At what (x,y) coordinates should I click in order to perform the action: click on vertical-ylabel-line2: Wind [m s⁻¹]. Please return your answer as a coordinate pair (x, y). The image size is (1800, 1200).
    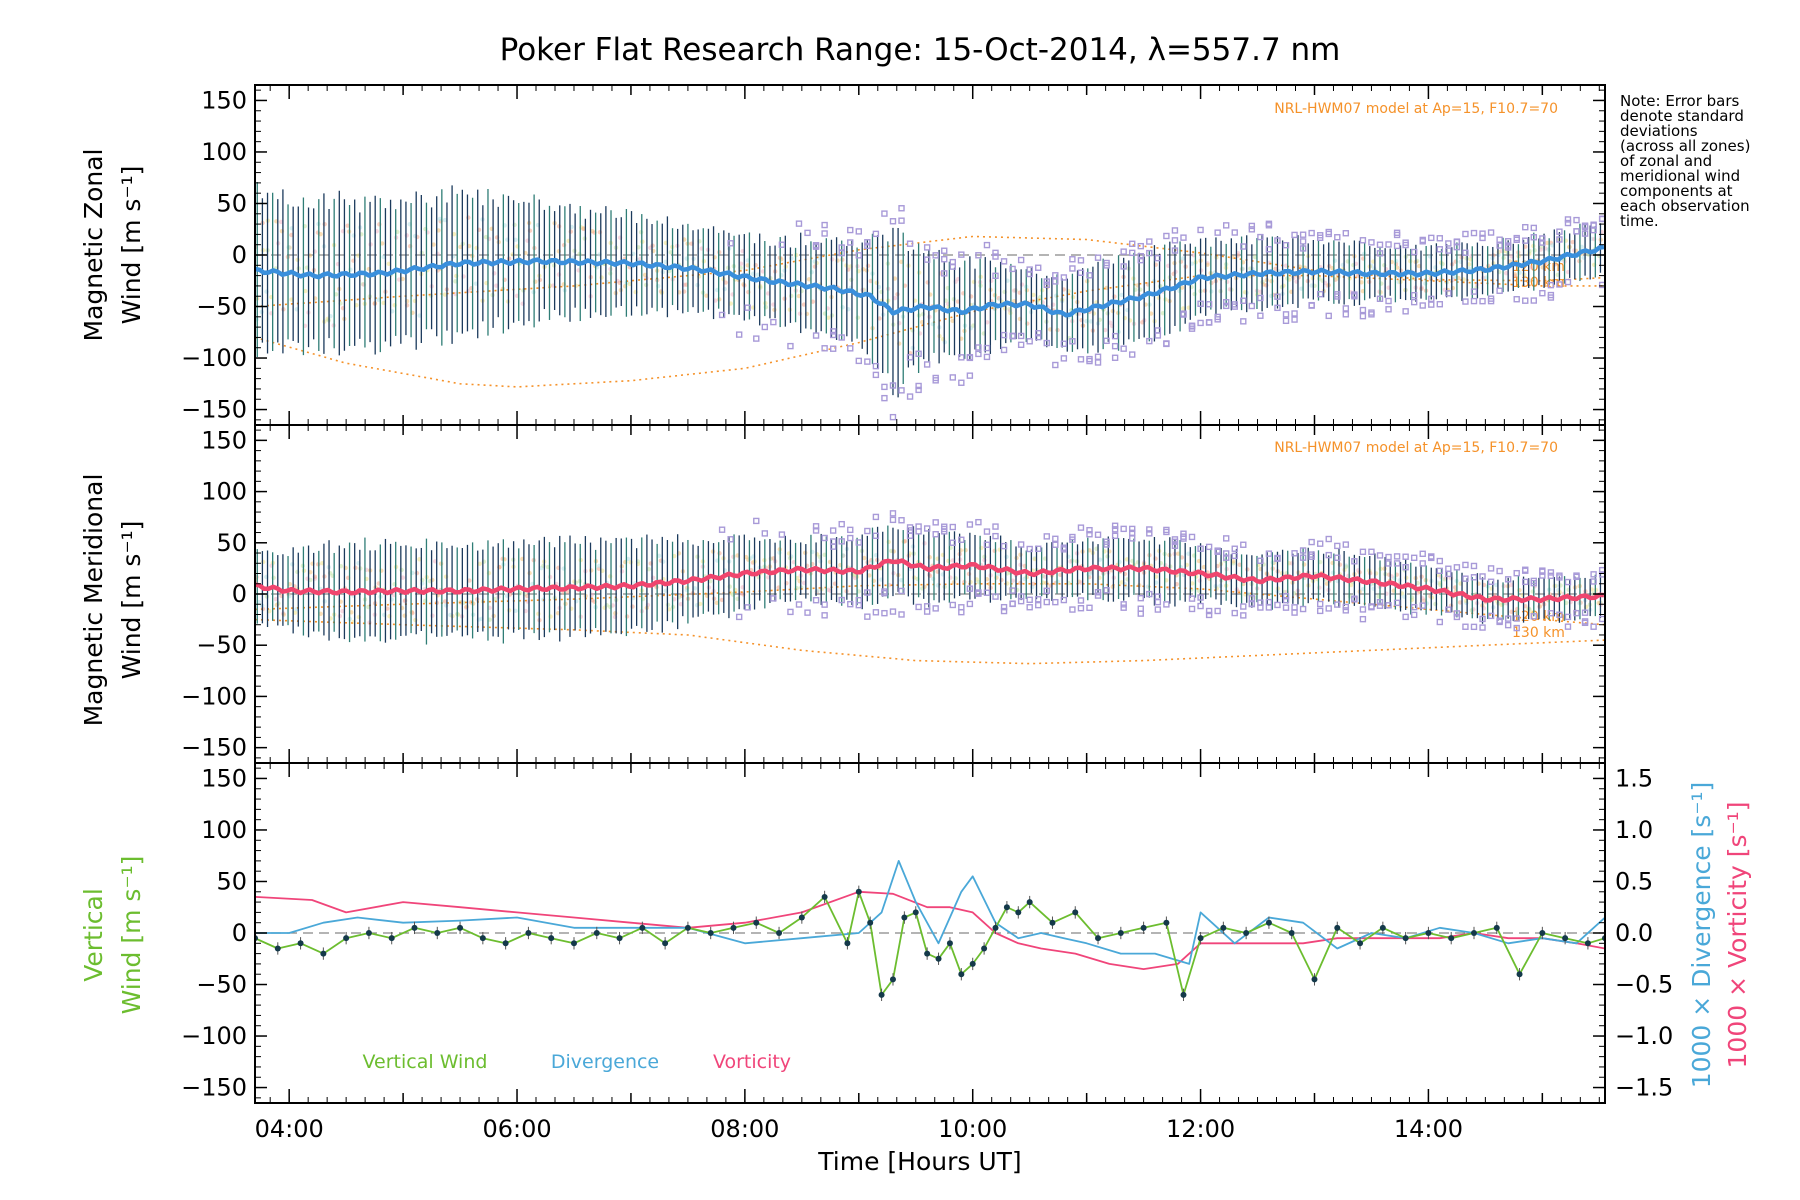
    Looking at the image, I should click on (131, 935).